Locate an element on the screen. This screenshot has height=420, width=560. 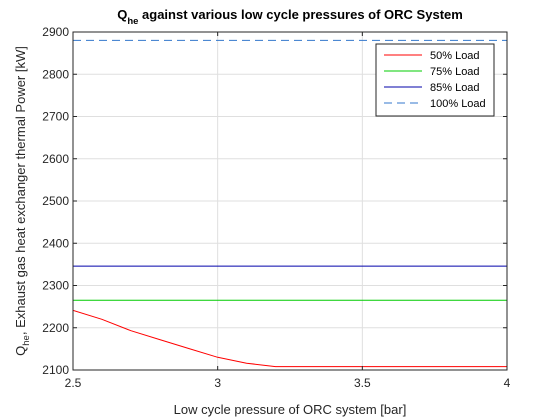
x-tick-label: 4 is located at coordinates (507, 383).